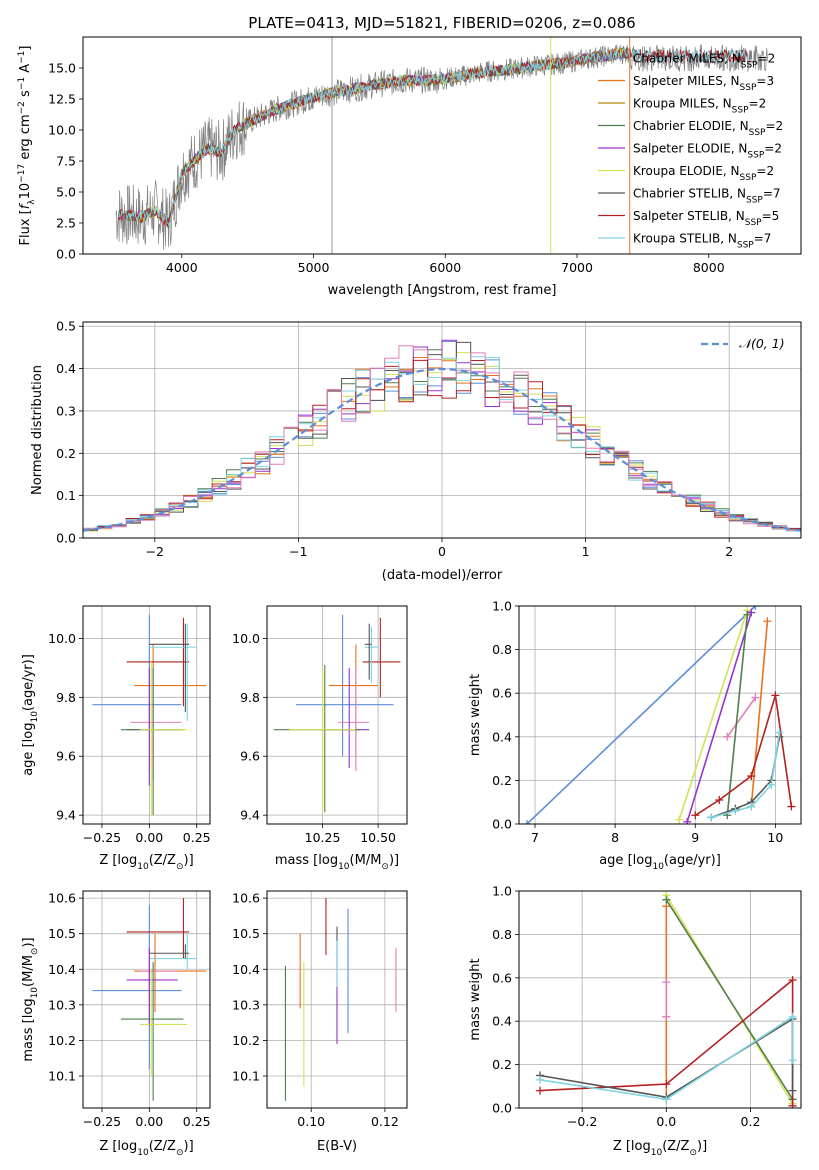 The height and width of the screenshot is (1170, 819). I want to click on label-part: age [log, so click(625, 860).